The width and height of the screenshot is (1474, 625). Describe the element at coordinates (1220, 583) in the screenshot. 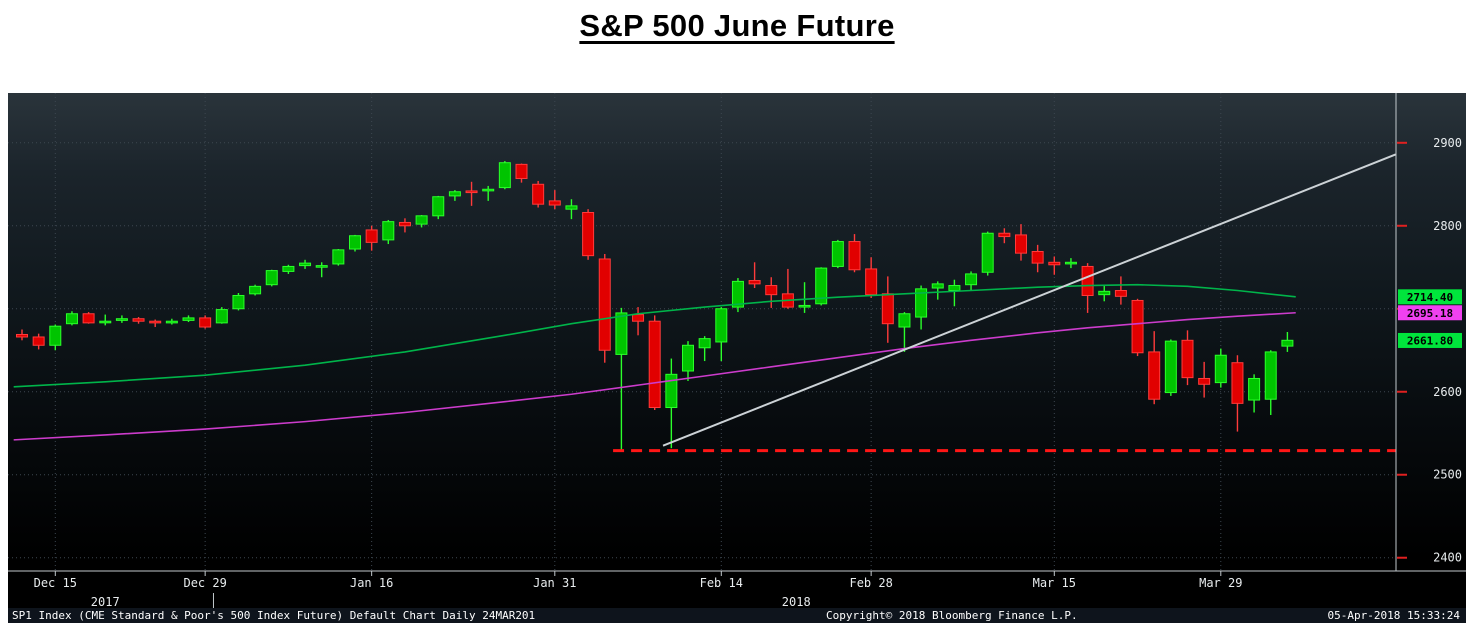

I see `x-tick-label: Mar 29` at that location.